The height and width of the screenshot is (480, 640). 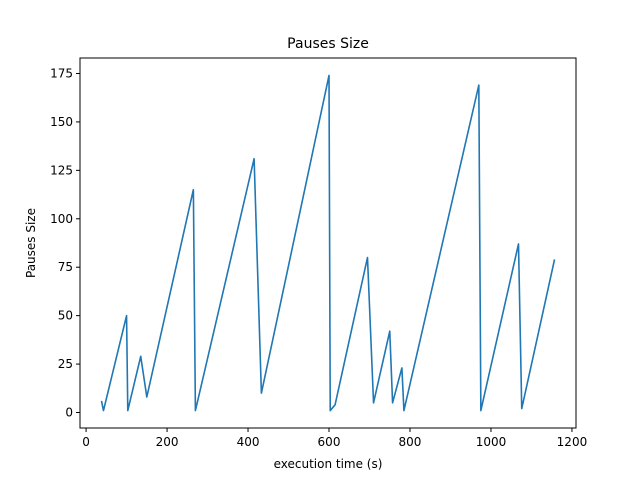 What do you see at coordinates (65, 316) in the screenshot?
I see `y-tick-label: 50` at bounding box center [65, 316].